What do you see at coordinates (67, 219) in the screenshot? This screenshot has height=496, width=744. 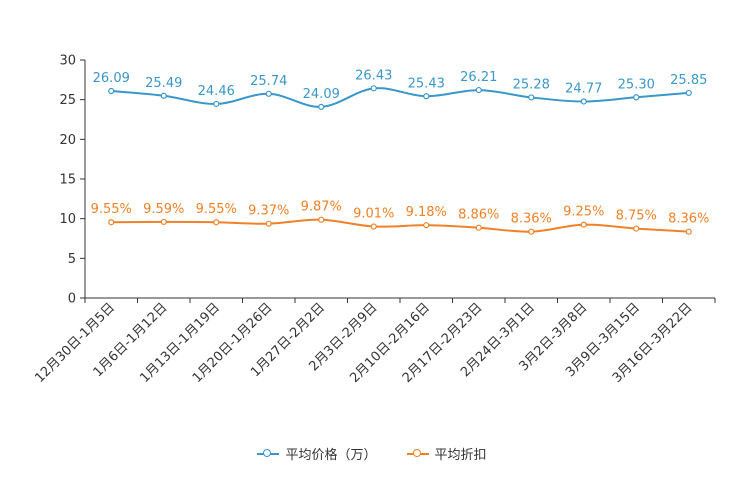 I see `y-tick-label: 10` at bounding box center [67, 219].